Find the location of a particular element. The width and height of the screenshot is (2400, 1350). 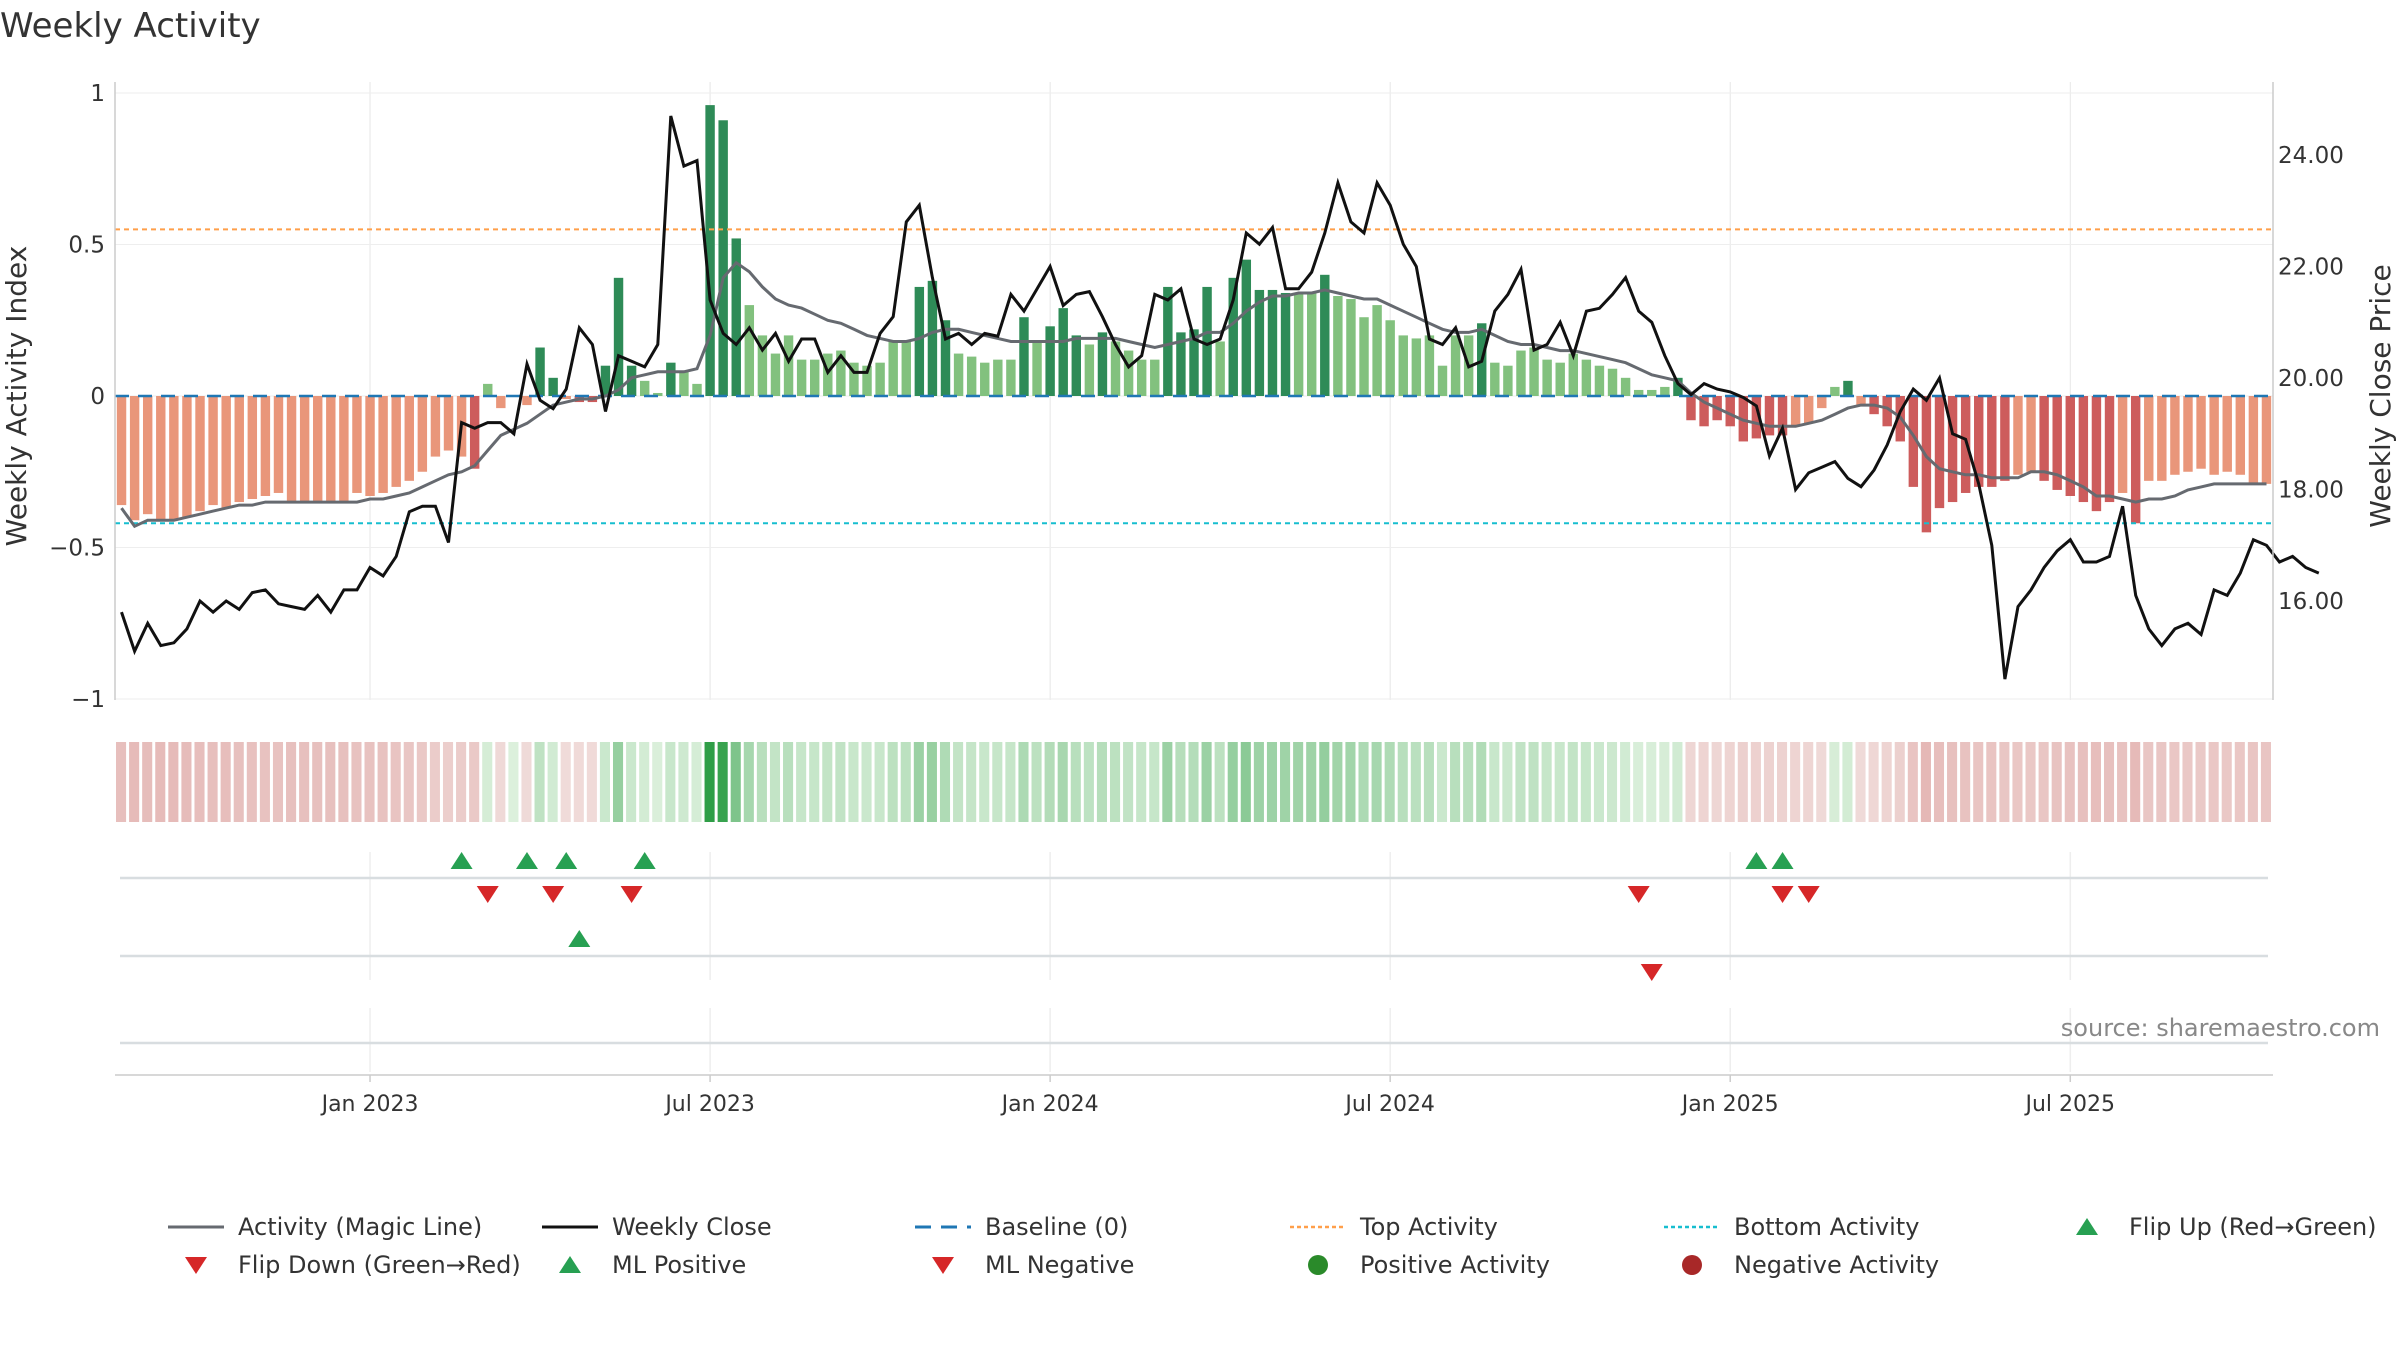

flip-up-marker is located at coordinates (461, 860).